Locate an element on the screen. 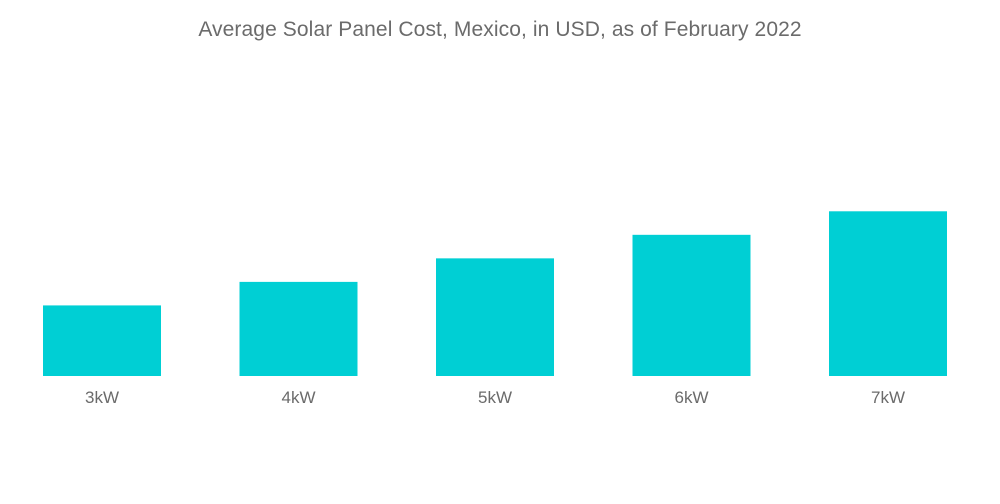 The image size is (1000, 504). x-tick-label: 6kW is located at coordinates (692, 397).